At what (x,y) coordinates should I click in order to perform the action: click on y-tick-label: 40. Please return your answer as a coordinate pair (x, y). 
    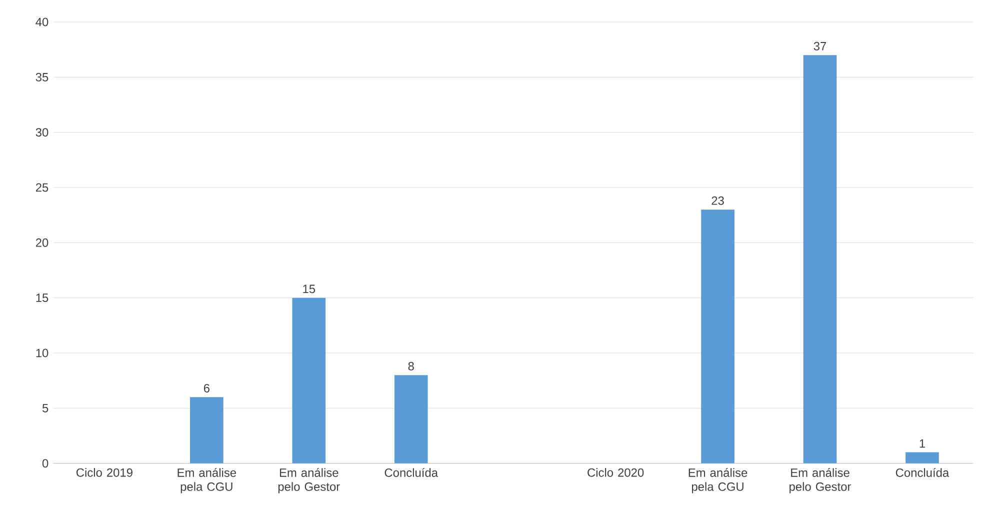
    Looking at the image, I should click on (42, 22).